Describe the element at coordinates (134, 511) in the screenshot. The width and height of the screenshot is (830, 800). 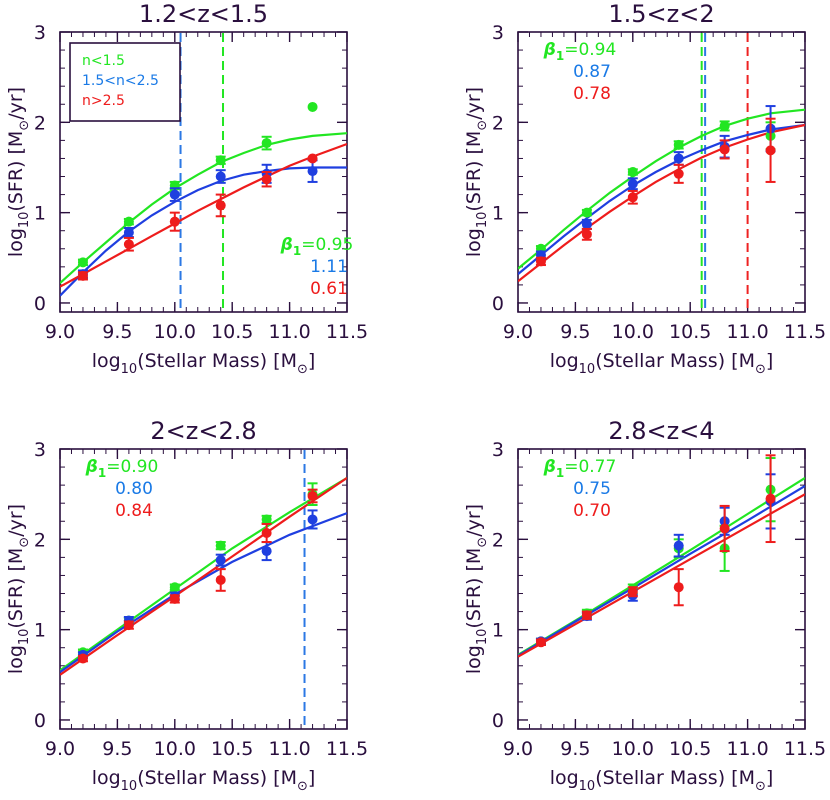
I see `beta-value: 0.84` at that location.